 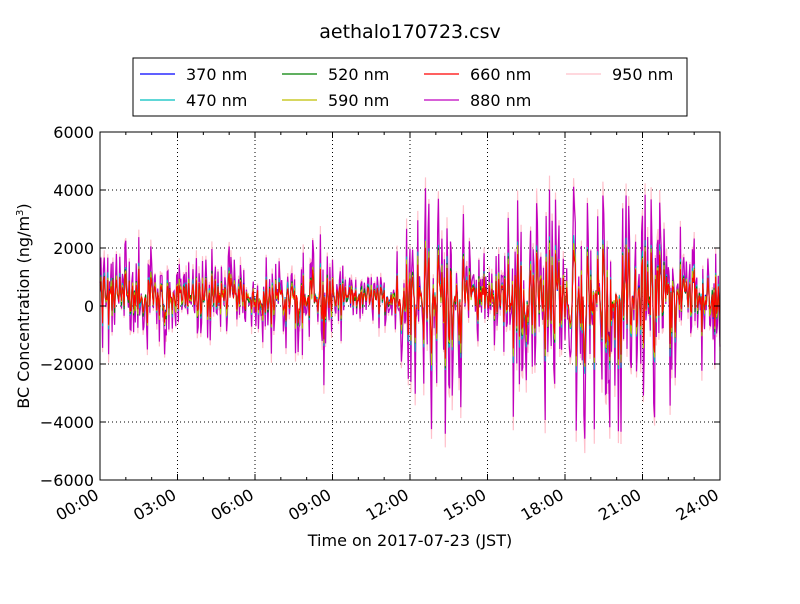 I want to click on y-tick-label: −2000, so click(x=67, y=364).